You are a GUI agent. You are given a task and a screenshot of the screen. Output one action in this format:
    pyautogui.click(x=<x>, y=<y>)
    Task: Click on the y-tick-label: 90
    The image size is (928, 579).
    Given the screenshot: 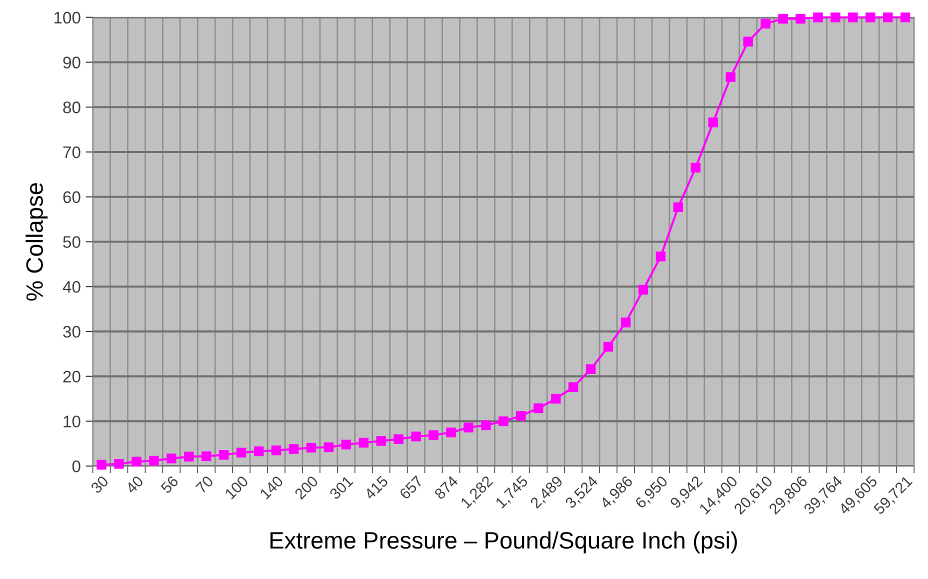 What is the action you would take?
    pyautogui.click(x=71, y=62)
    